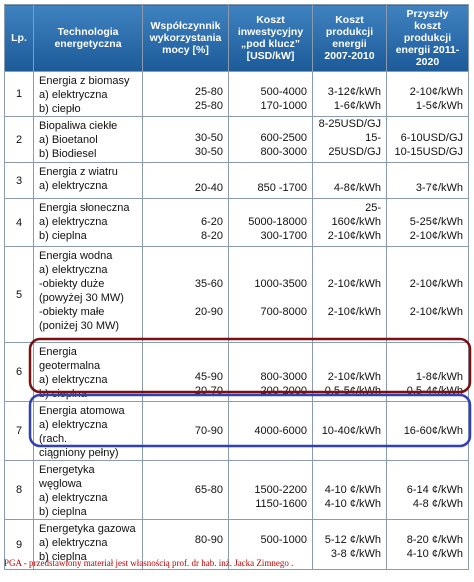 This screenshot has width=474, height=582. I want to click on future-cell: 6-10USD/GJ 10-15USD/GJ, so click(427, 139).